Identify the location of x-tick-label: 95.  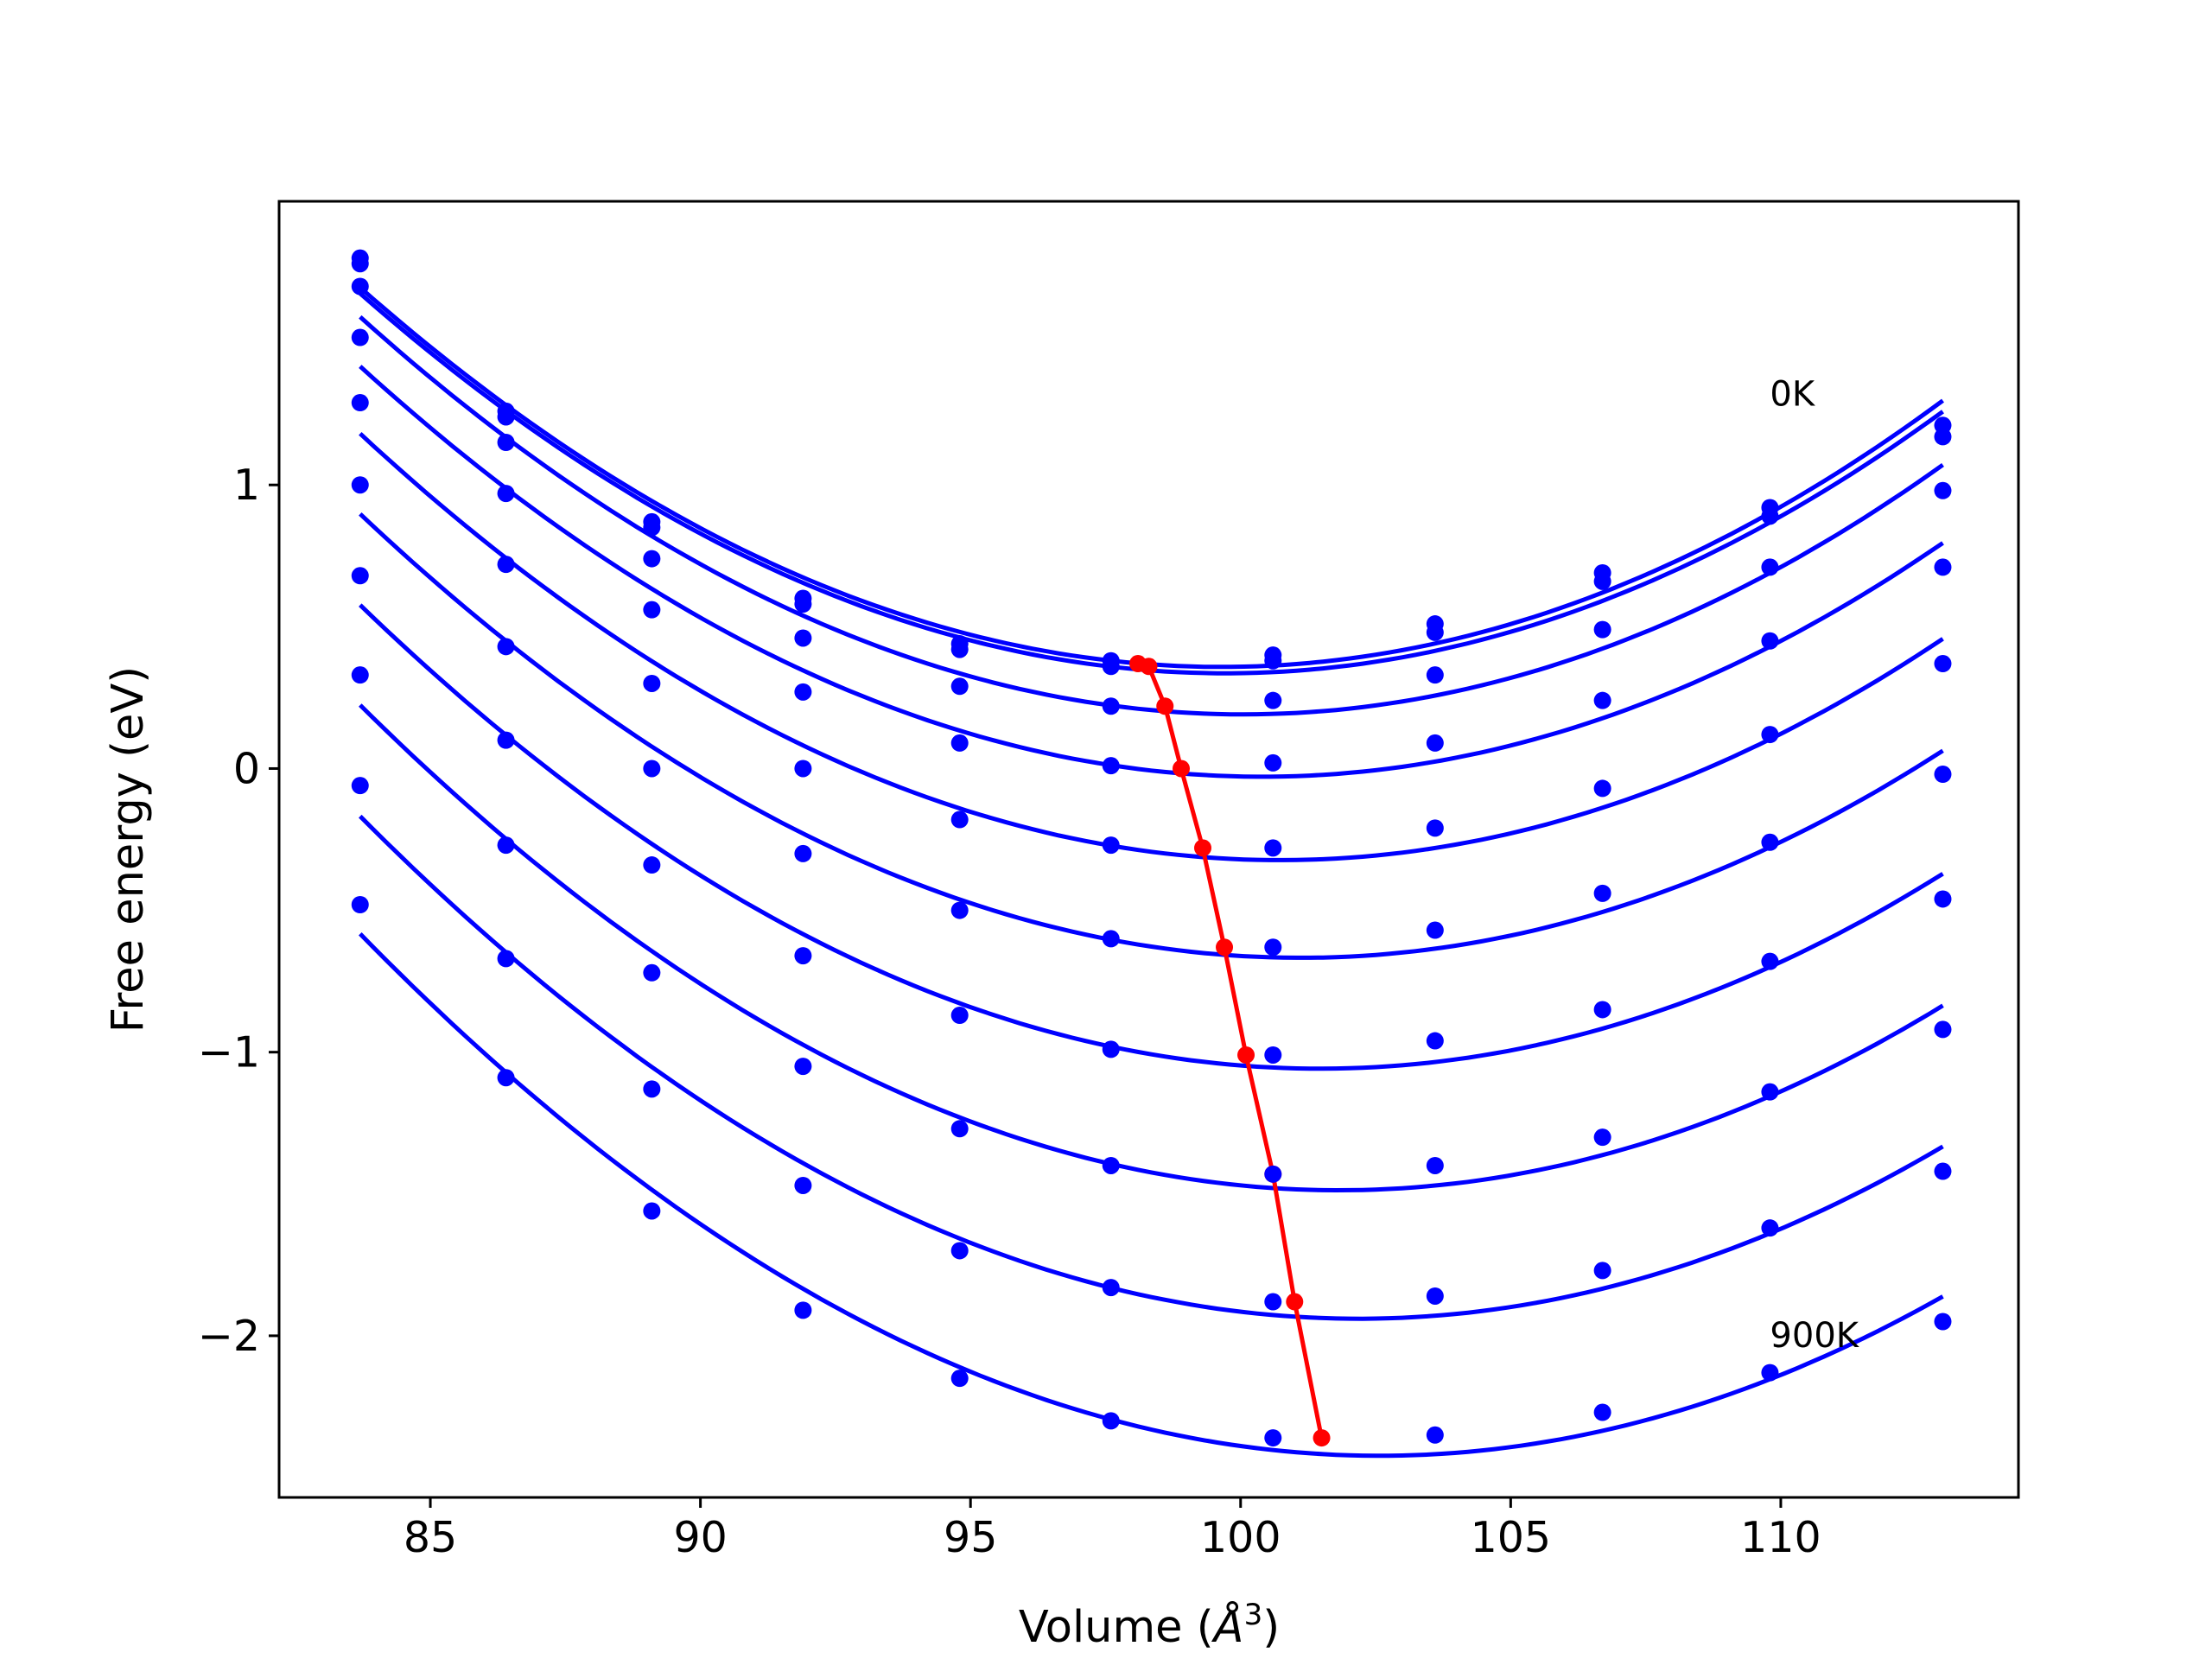
(970, 1537).